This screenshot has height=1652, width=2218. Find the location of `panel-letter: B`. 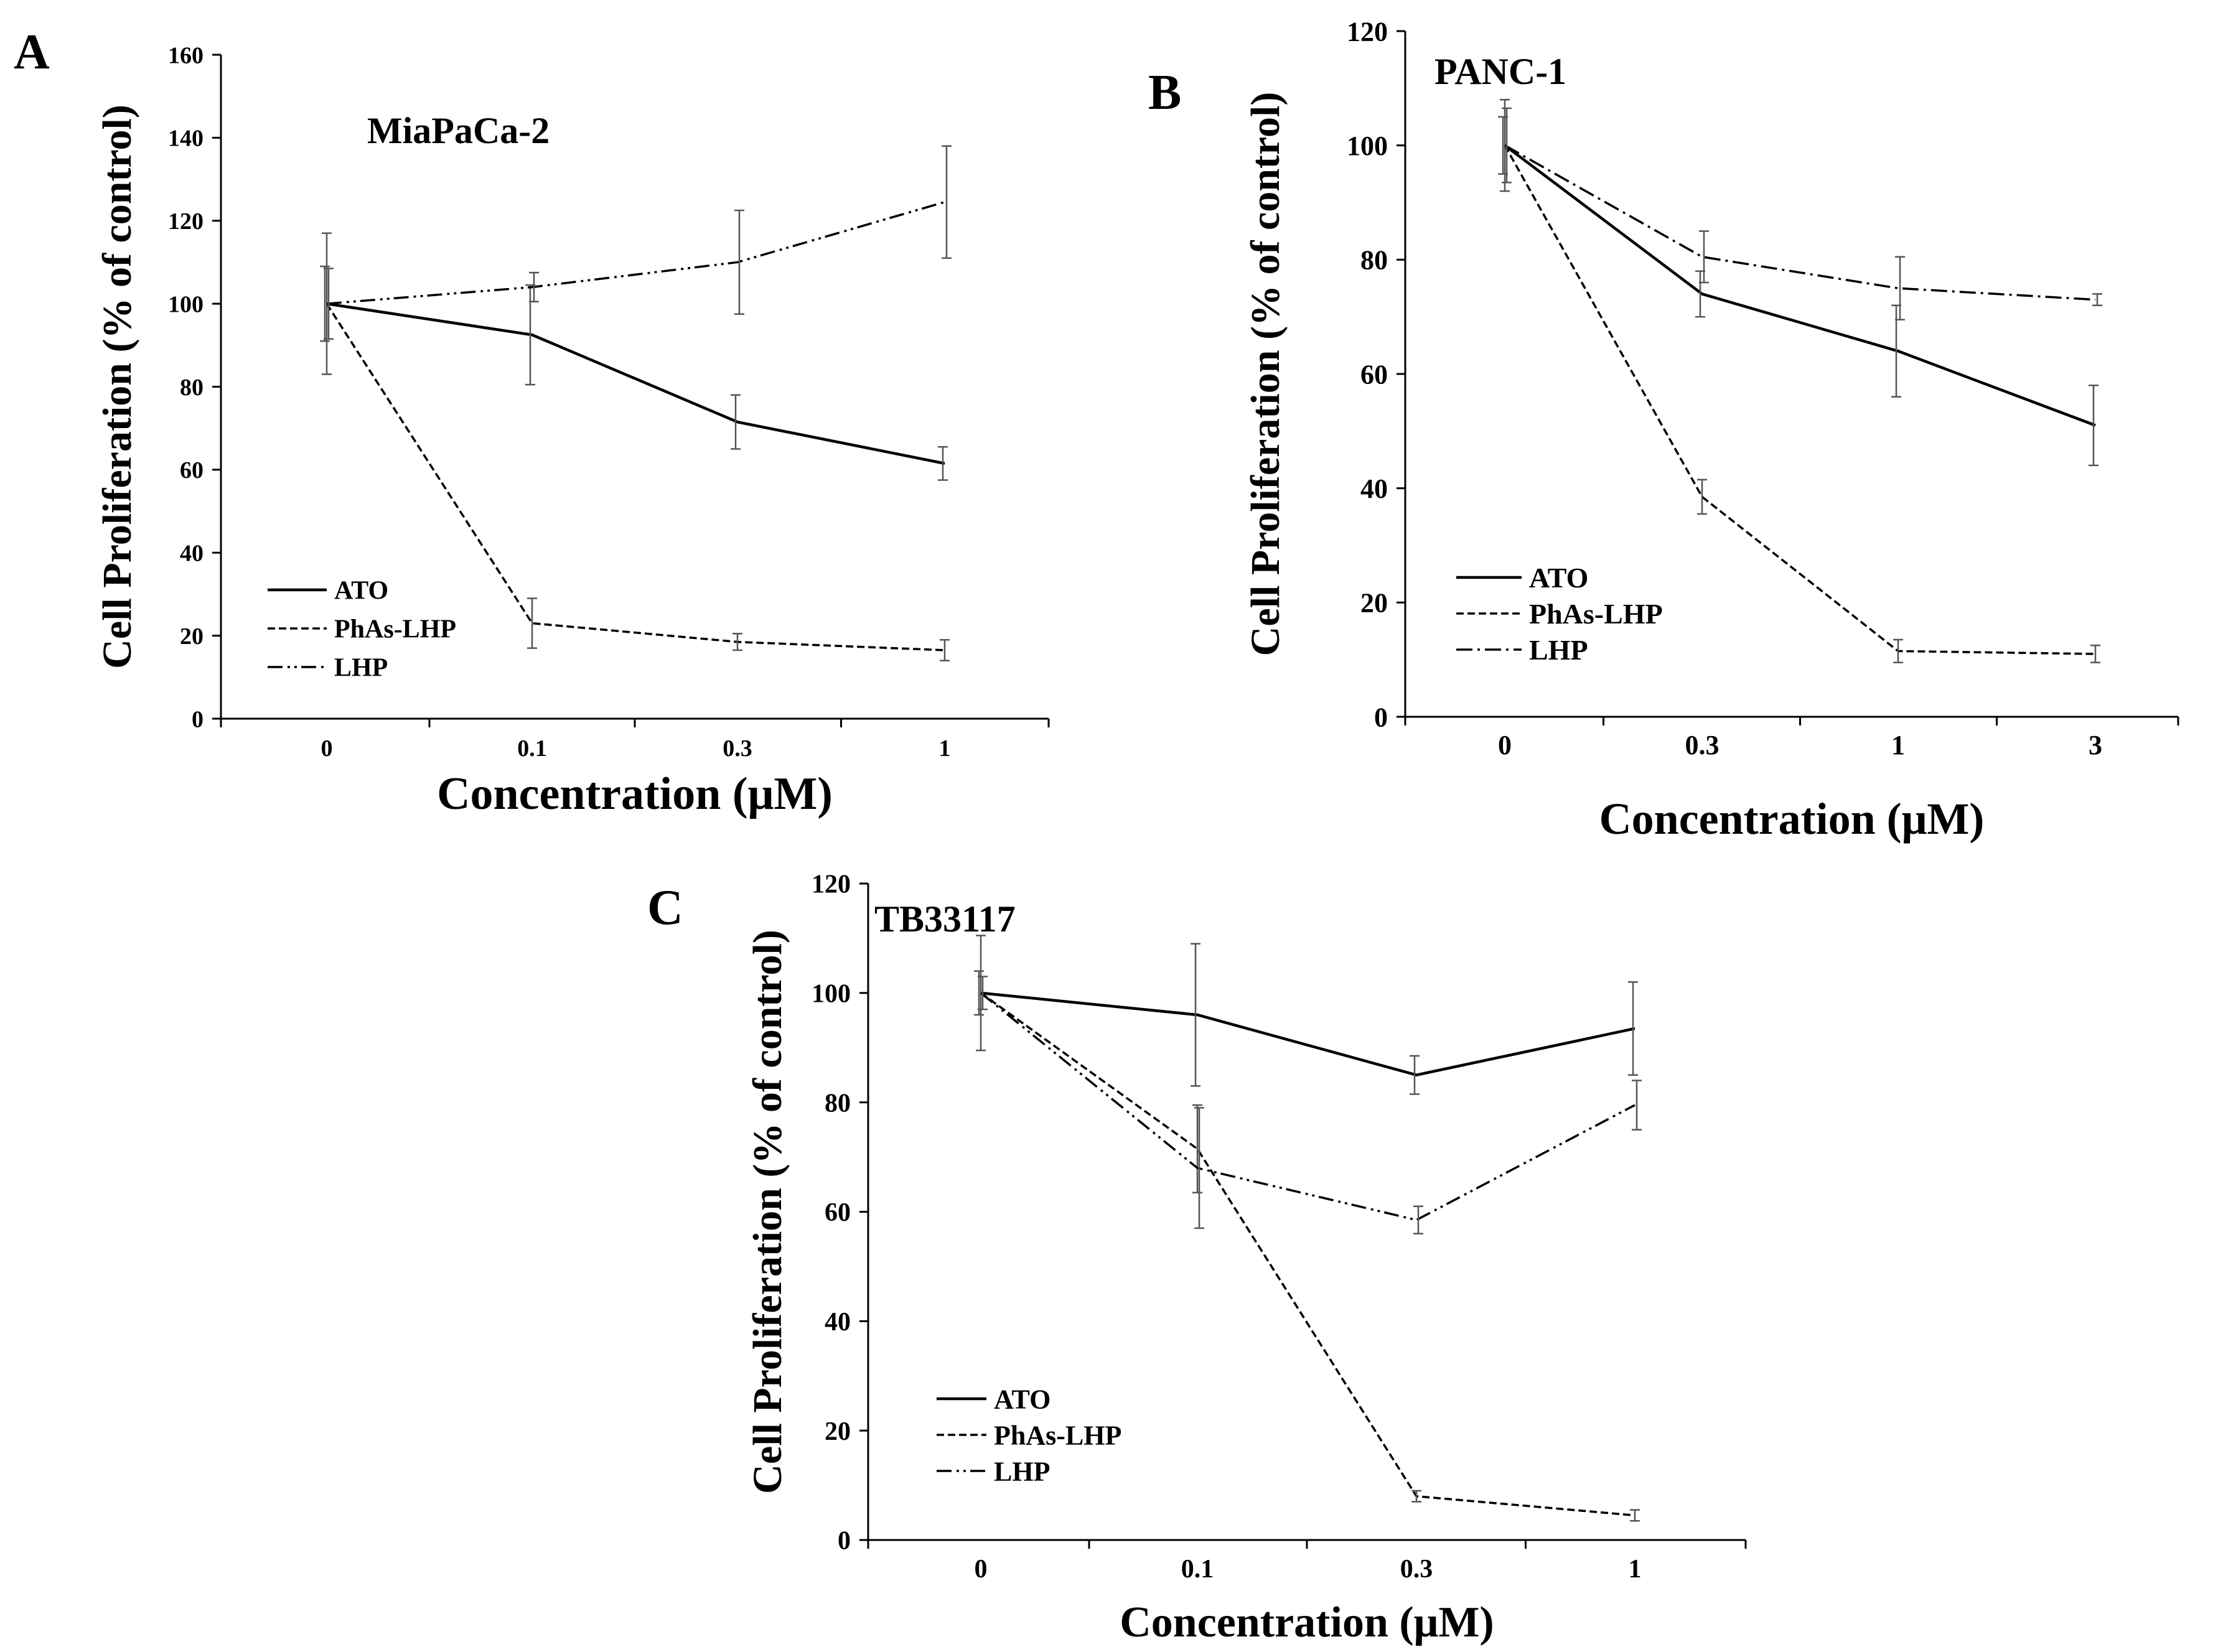

panel-letter: B is located at coordinates (1164, 92).